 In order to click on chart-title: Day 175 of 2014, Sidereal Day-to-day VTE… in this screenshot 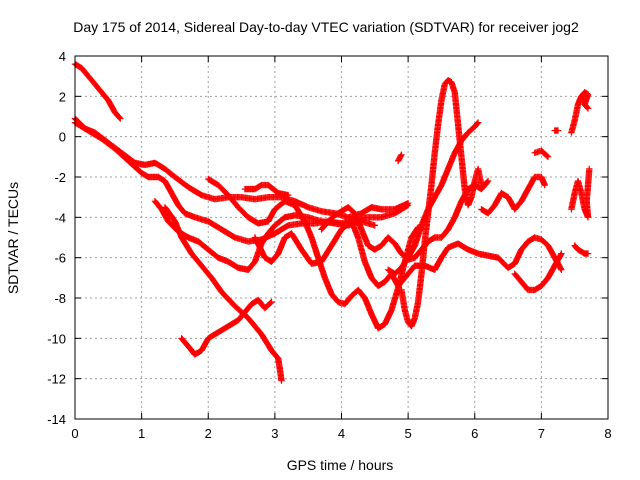, I will do `click(326, 27)`.